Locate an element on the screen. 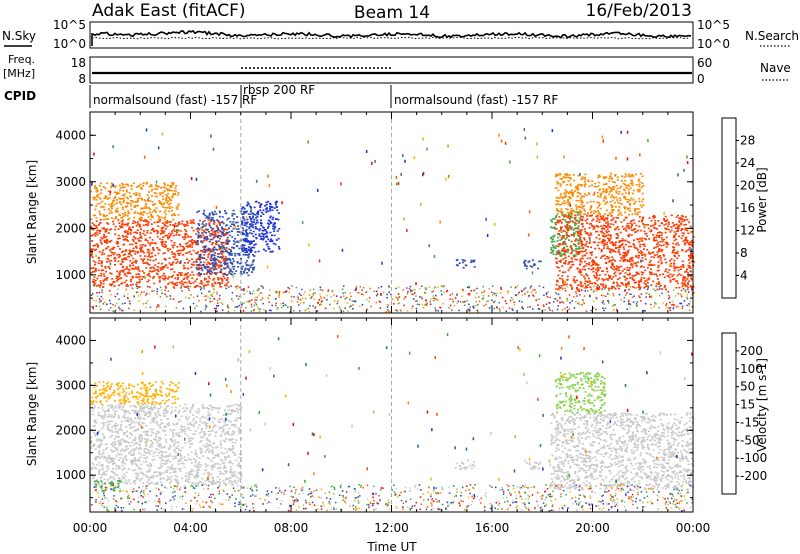  freq-label: Freq. is located at coordinates (21, 59).